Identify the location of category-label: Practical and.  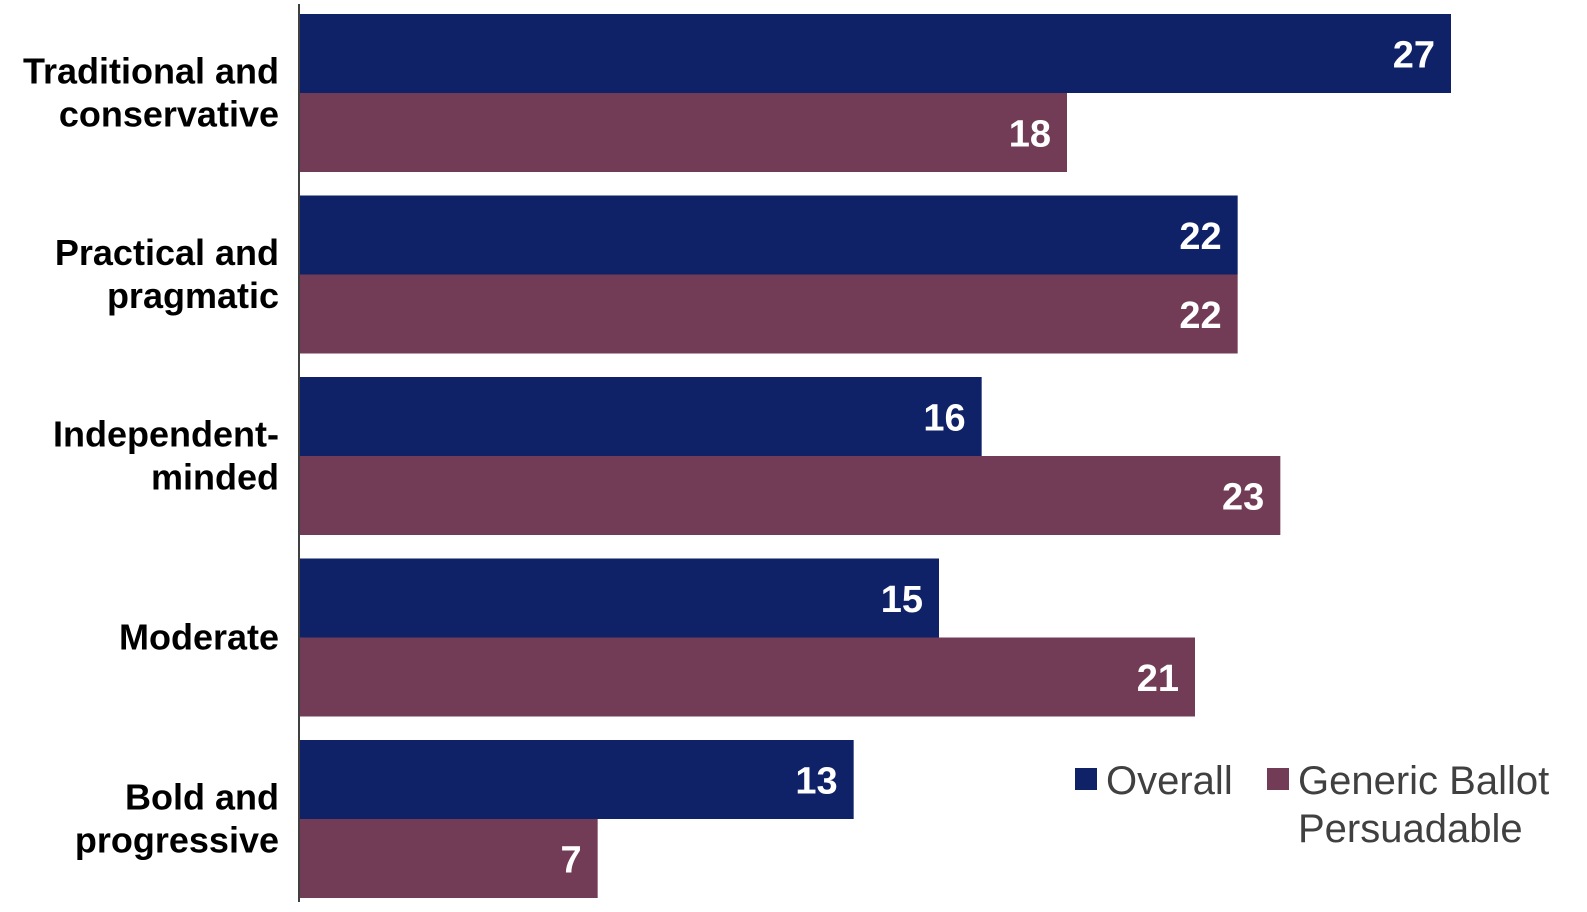
(167, 252).